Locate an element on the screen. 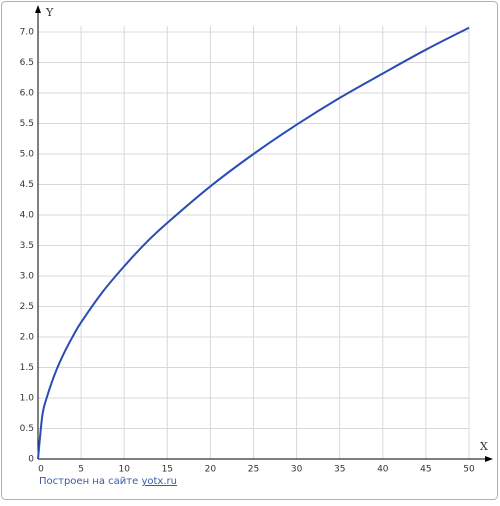 The image size is (500, 506). y-tick-label: 0.5 is located at coordinates (27, 429).